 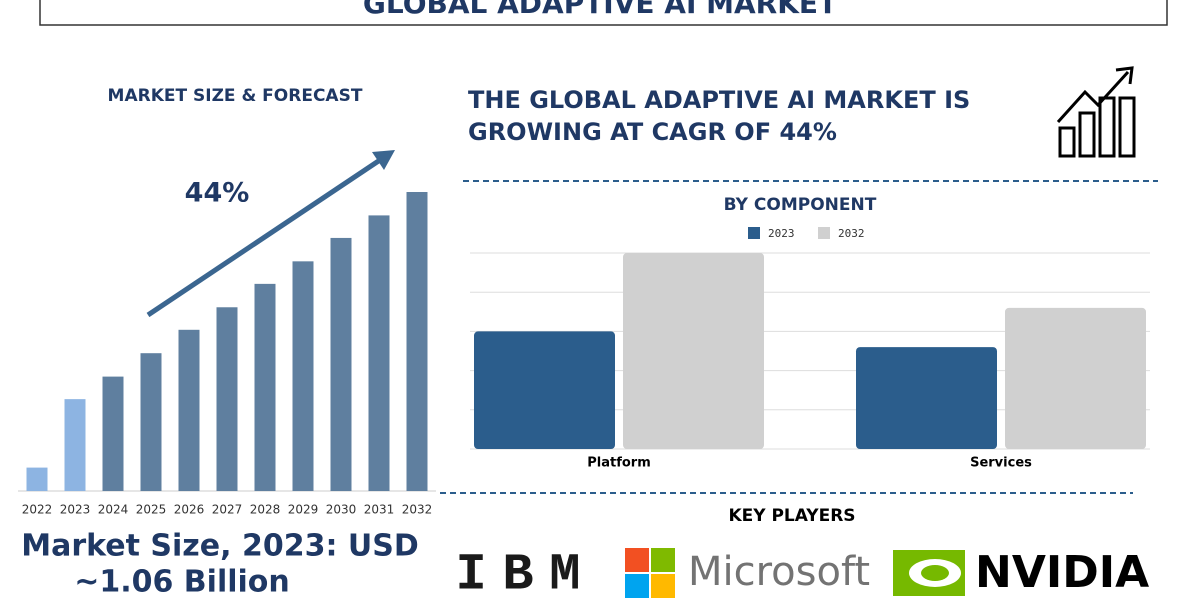 What do you see at coordinates (719, 100) in the screenshot?
I see `headline: THE GLOBAL ADAPTIVE AI MARKET IS` at bounding box center [719, 100].